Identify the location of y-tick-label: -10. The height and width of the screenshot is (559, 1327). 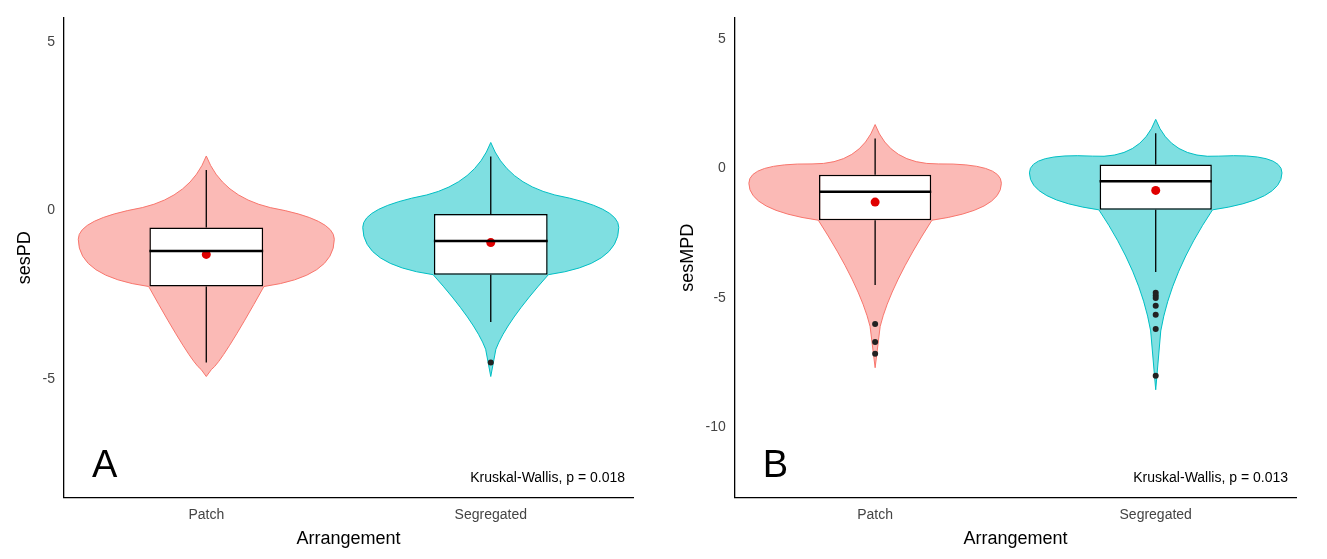
(716, 426).